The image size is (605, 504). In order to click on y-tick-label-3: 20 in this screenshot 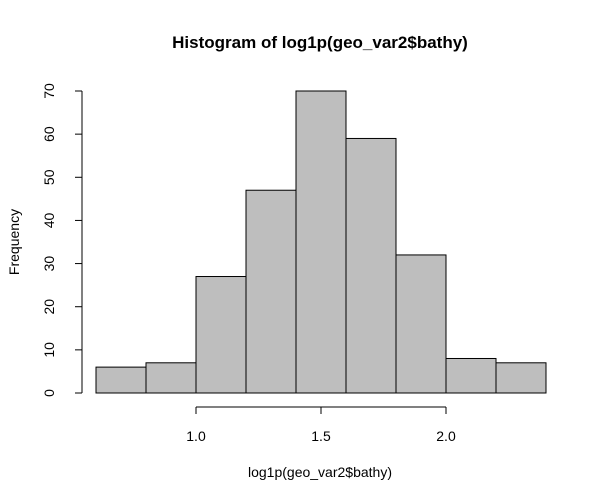, I will do `click(49, 307)`.